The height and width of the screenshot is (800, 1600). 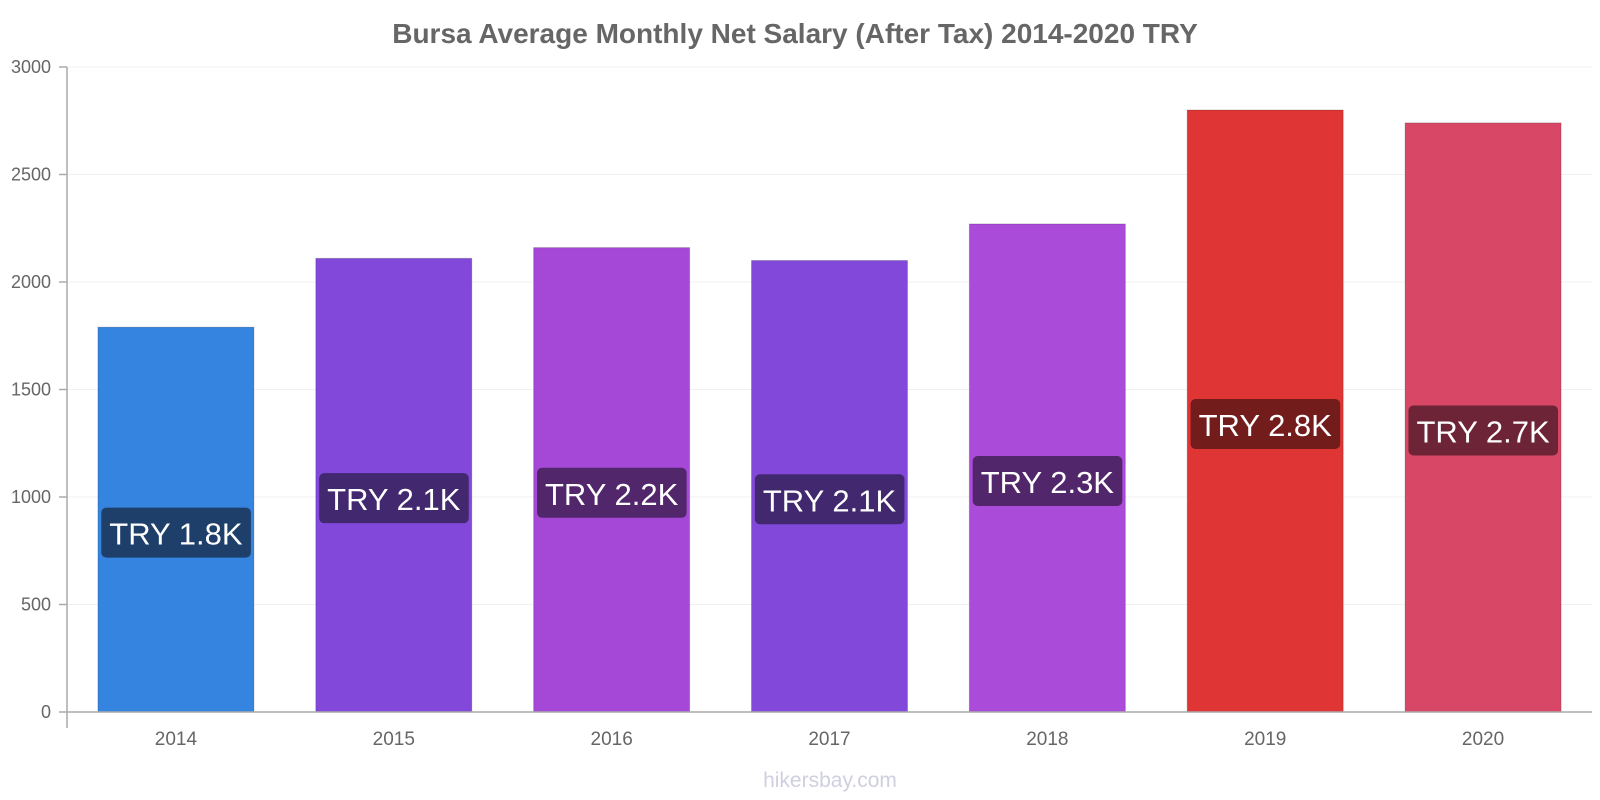 I want to click on x-axis-ticks: 2014 2015 2016 2017 2018 2019 2020, so click(x=829, y=739).